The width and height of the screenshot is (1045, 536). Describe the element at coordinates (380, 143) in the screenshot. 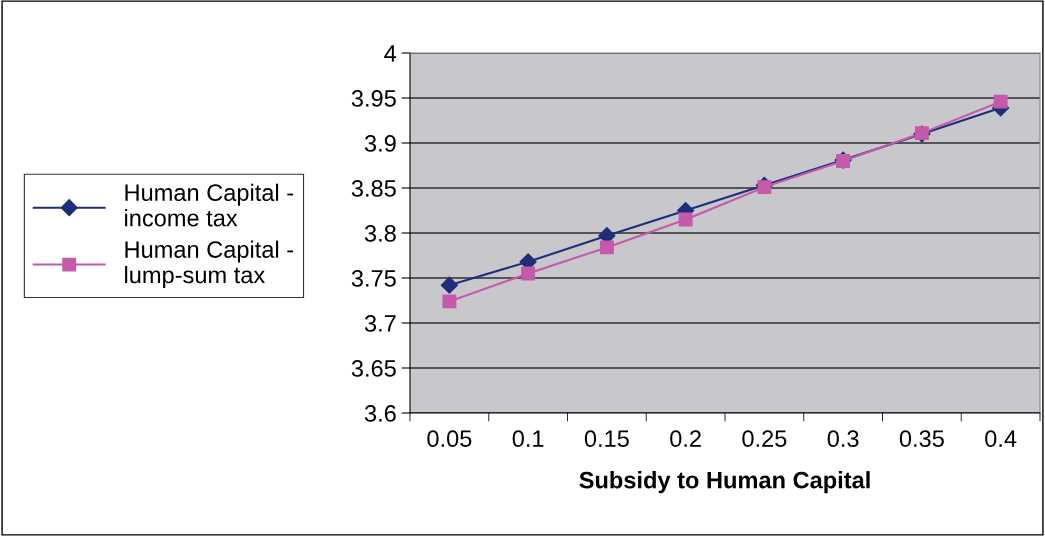

I see `y-tick-label: 3.9` at that location.